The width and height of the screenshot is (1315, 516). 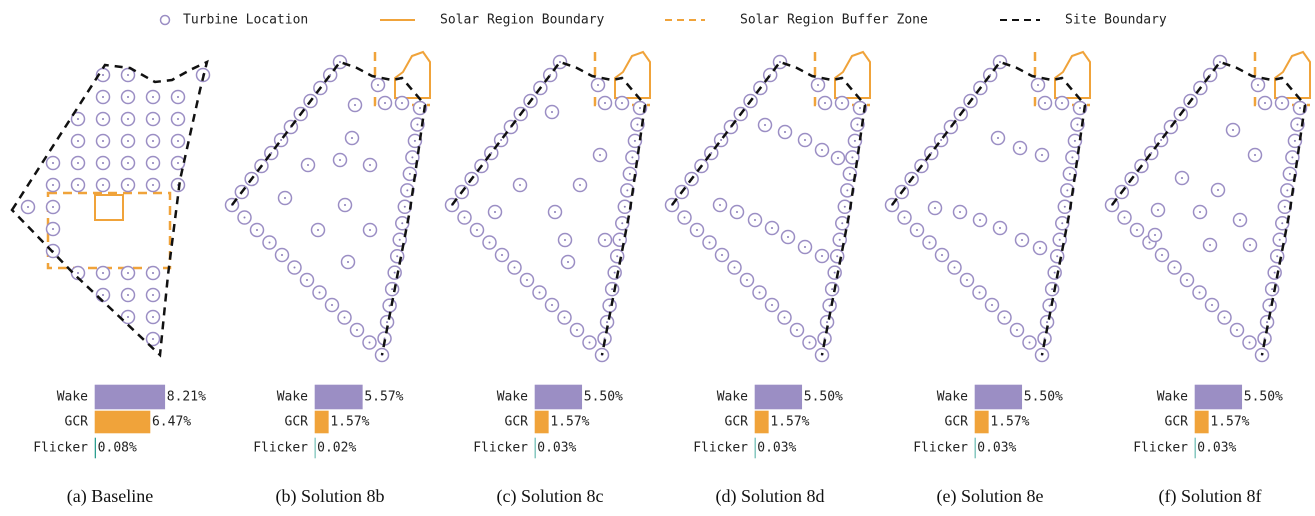 What do you see at coordinates (110, 496) in the screenshot?
I see `caption: (a) Baseline` at bounding box center [110, 496].